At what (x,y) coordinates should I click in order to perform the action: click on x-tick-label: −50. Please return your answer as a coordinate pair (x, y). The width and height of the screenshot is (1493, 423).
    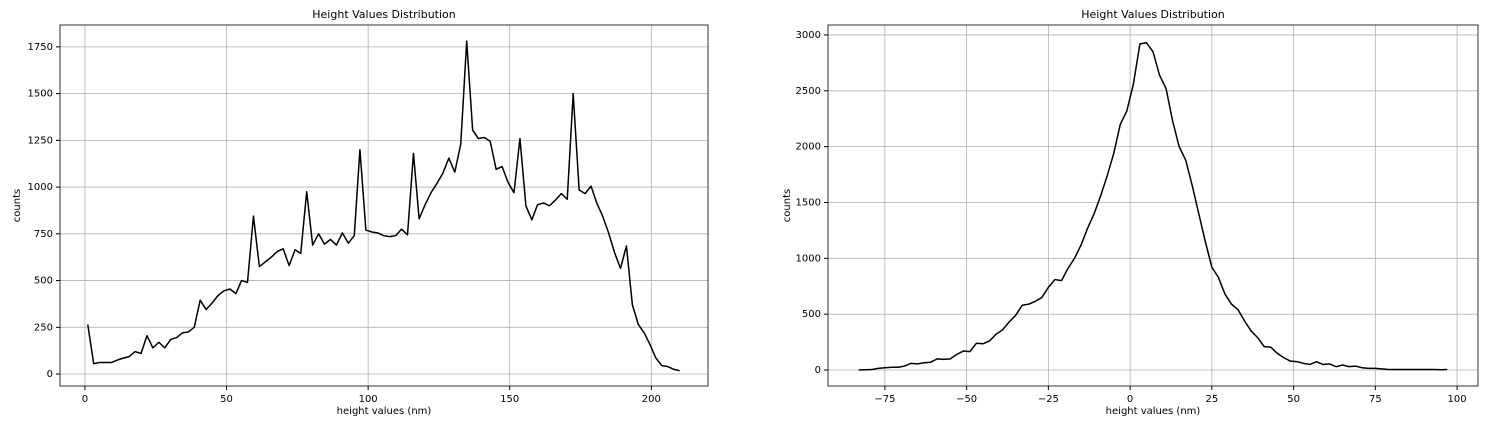
    Looking at the image, I should click on (966, 399).